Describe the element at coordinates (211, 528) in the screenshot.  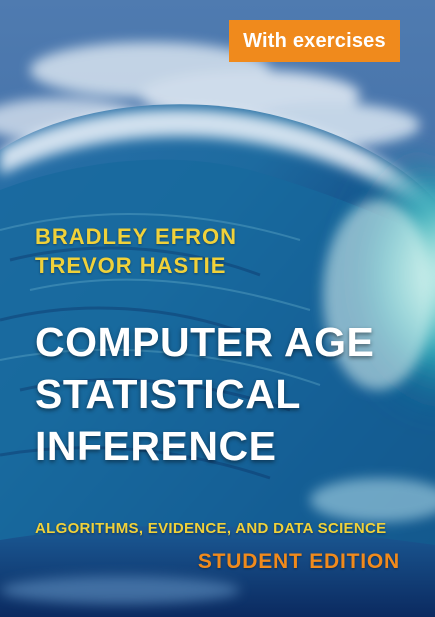
I see `book-subtitle: ALGORITHMS, EVIDENCE, AND DATA SCIENCE` at that location.